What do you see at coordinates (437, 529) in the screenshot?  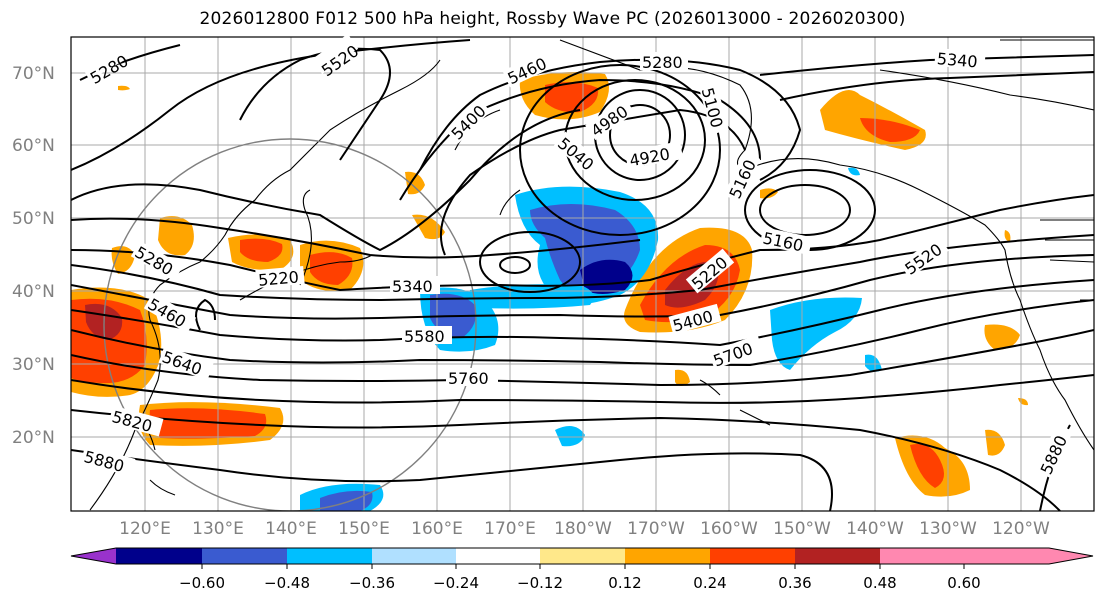 I see `lon-label: 160°E` at bounding box center [437, 529].